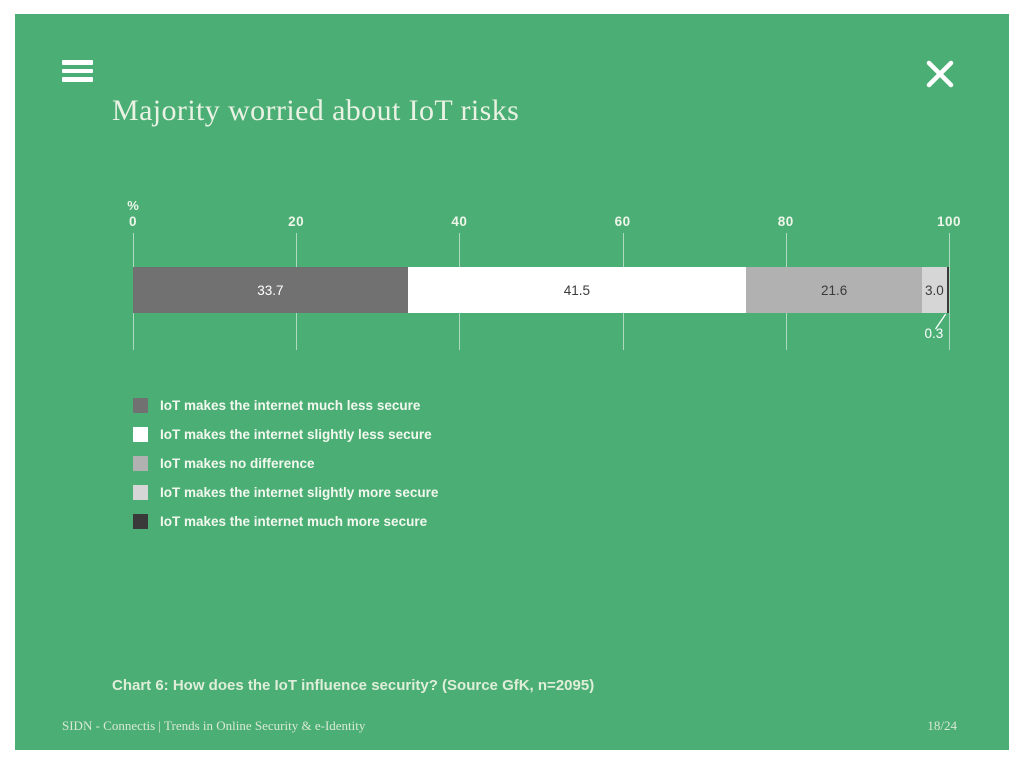 Image resolution: width=1024 pixels, height=767 pixels. What do you see at coordinates (237, 463) in the screenshot?
I see `legend-label: IoT makes no difference` at bounding box center [237, 463].